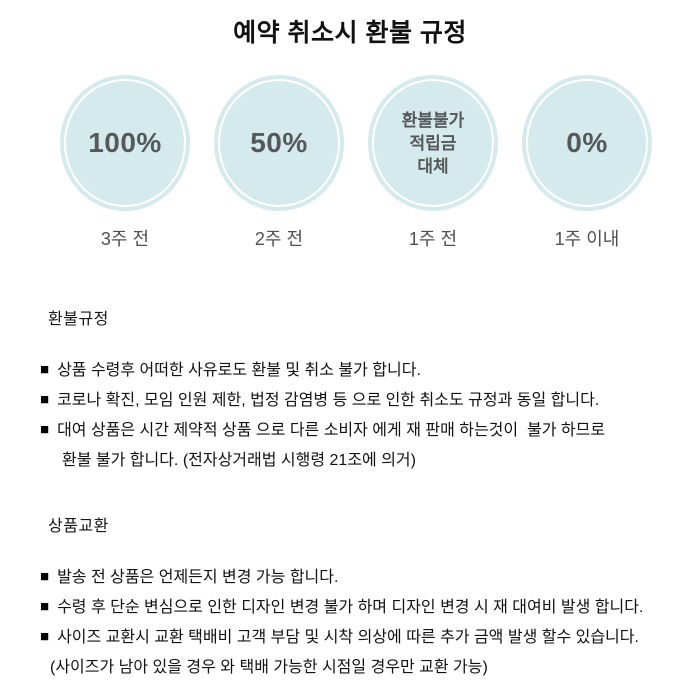 The image size is (700, 700). I want to click on bullet-text: 발송 전 상품은 언제든지 변경 가능 합니다., so click(198, 577).